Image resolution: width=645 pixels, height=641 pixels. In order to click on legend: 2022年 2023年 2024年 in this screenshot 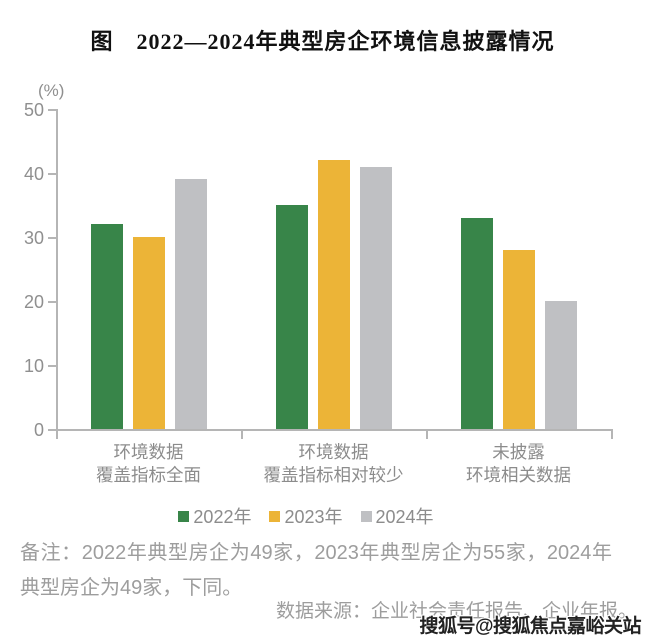, I will do `click(306, 516)`.